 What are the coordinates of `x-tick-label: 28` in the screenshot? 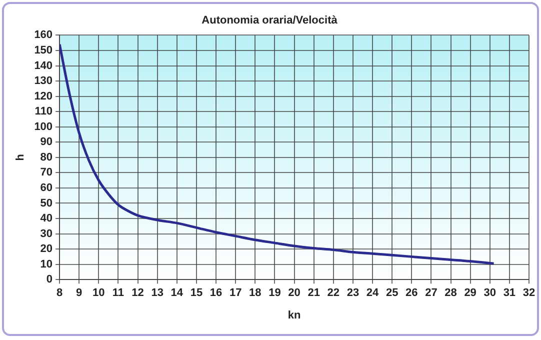 It's located at (450, 293).